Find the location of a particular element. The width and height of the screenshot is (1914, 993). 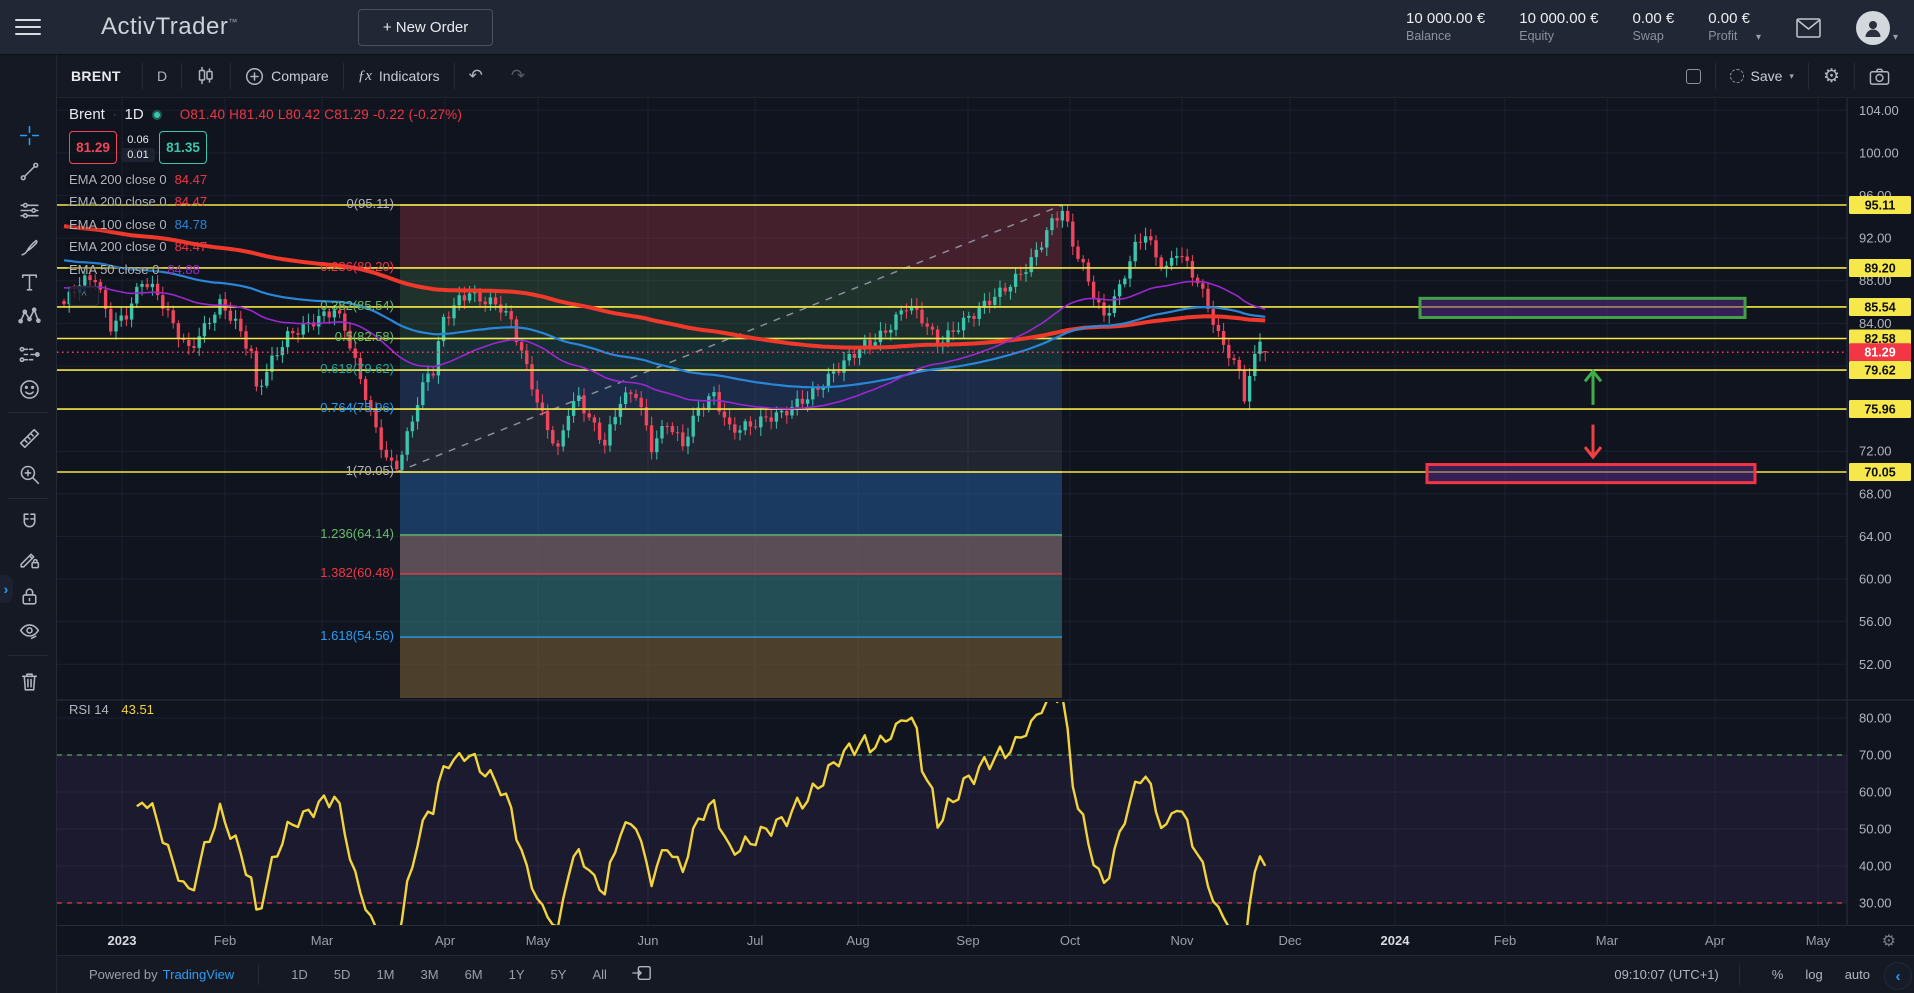

buy-price-button: 81.35 is located at coordinates (183, 147).